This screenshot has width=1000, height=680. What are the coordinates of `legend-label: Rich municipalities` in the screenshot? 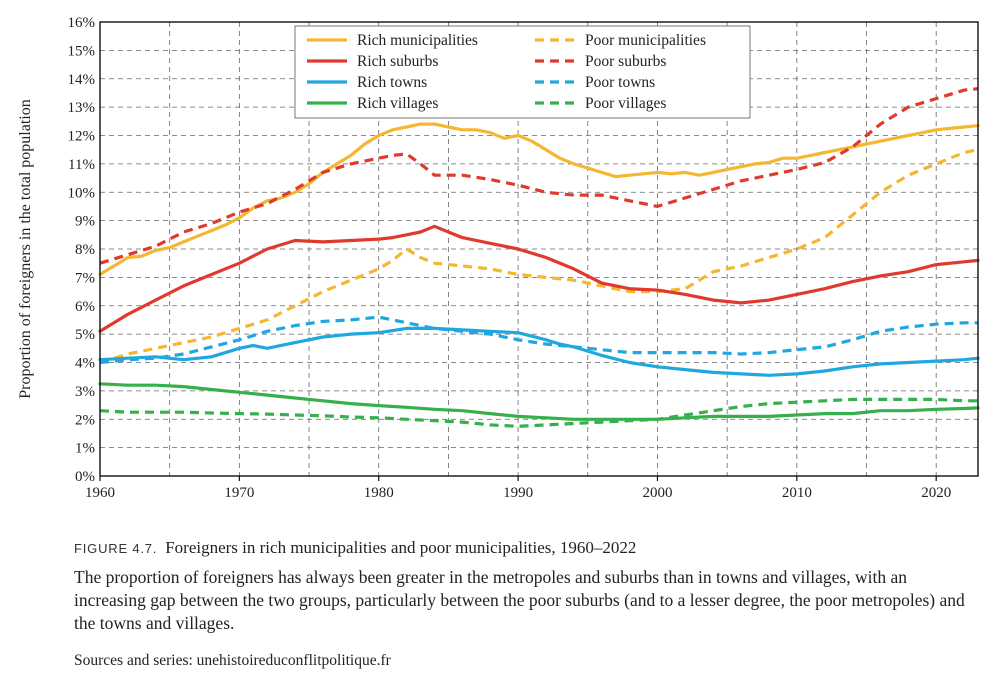 It's located at (417, 40).